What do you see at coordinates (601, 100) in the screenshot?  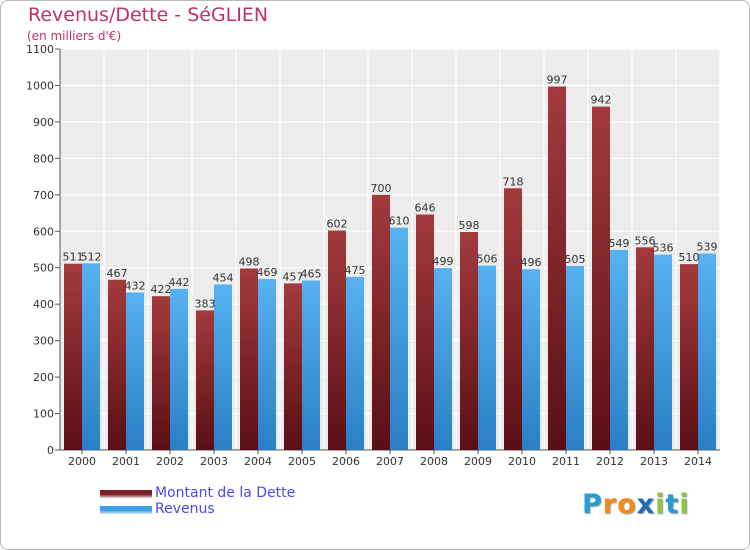 I see `data-label-dette: 942` at bounding box center [601, 100].